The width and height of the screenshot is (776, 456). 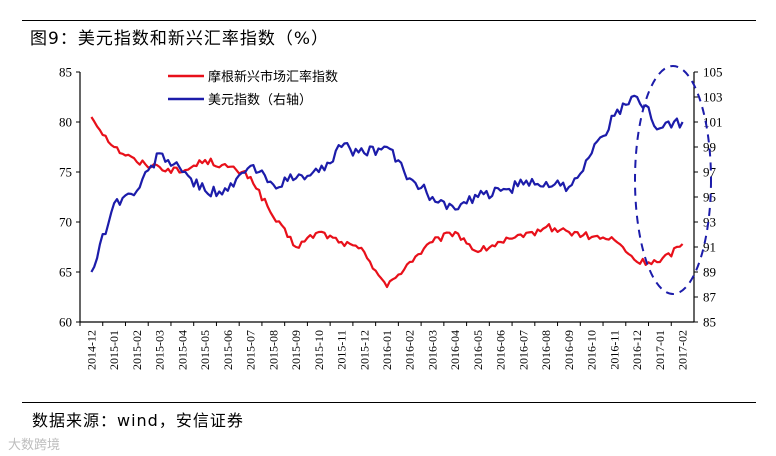 I want to click on x-tick-label: 2016-12, so click(x=637, y=350).